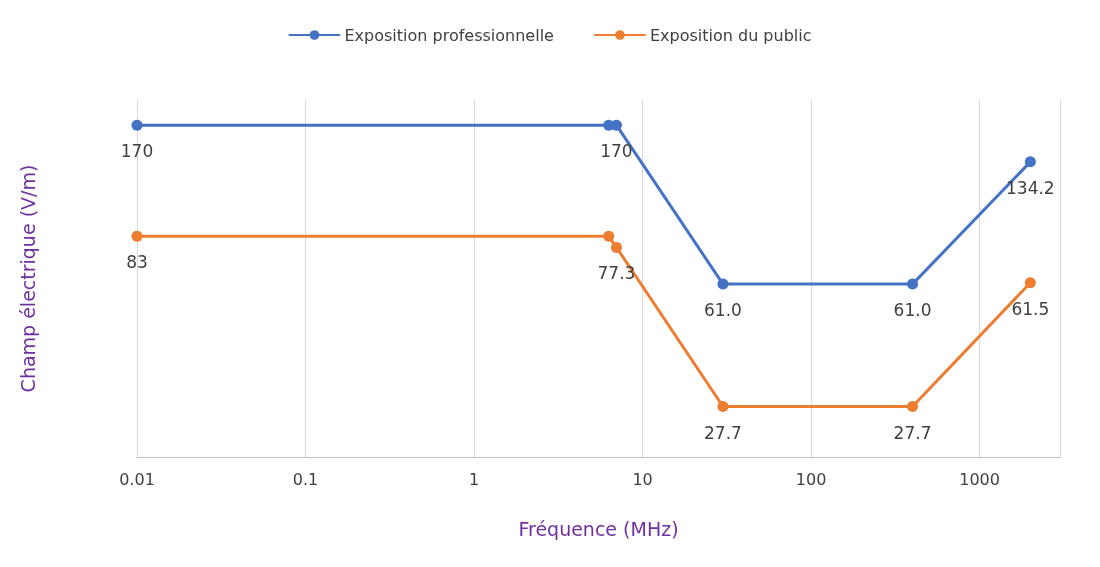  I want to click on x-tick-label: 1000, so click(979, 479).